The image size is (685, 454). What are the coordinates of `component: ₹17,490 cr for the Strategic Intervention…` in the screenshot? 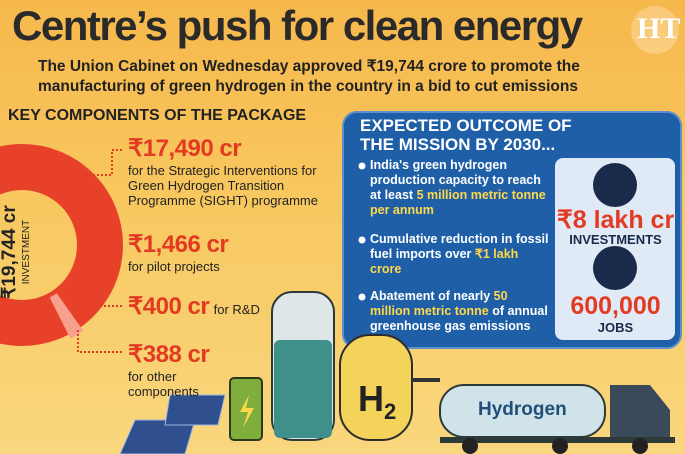 It's located at (233, 171).